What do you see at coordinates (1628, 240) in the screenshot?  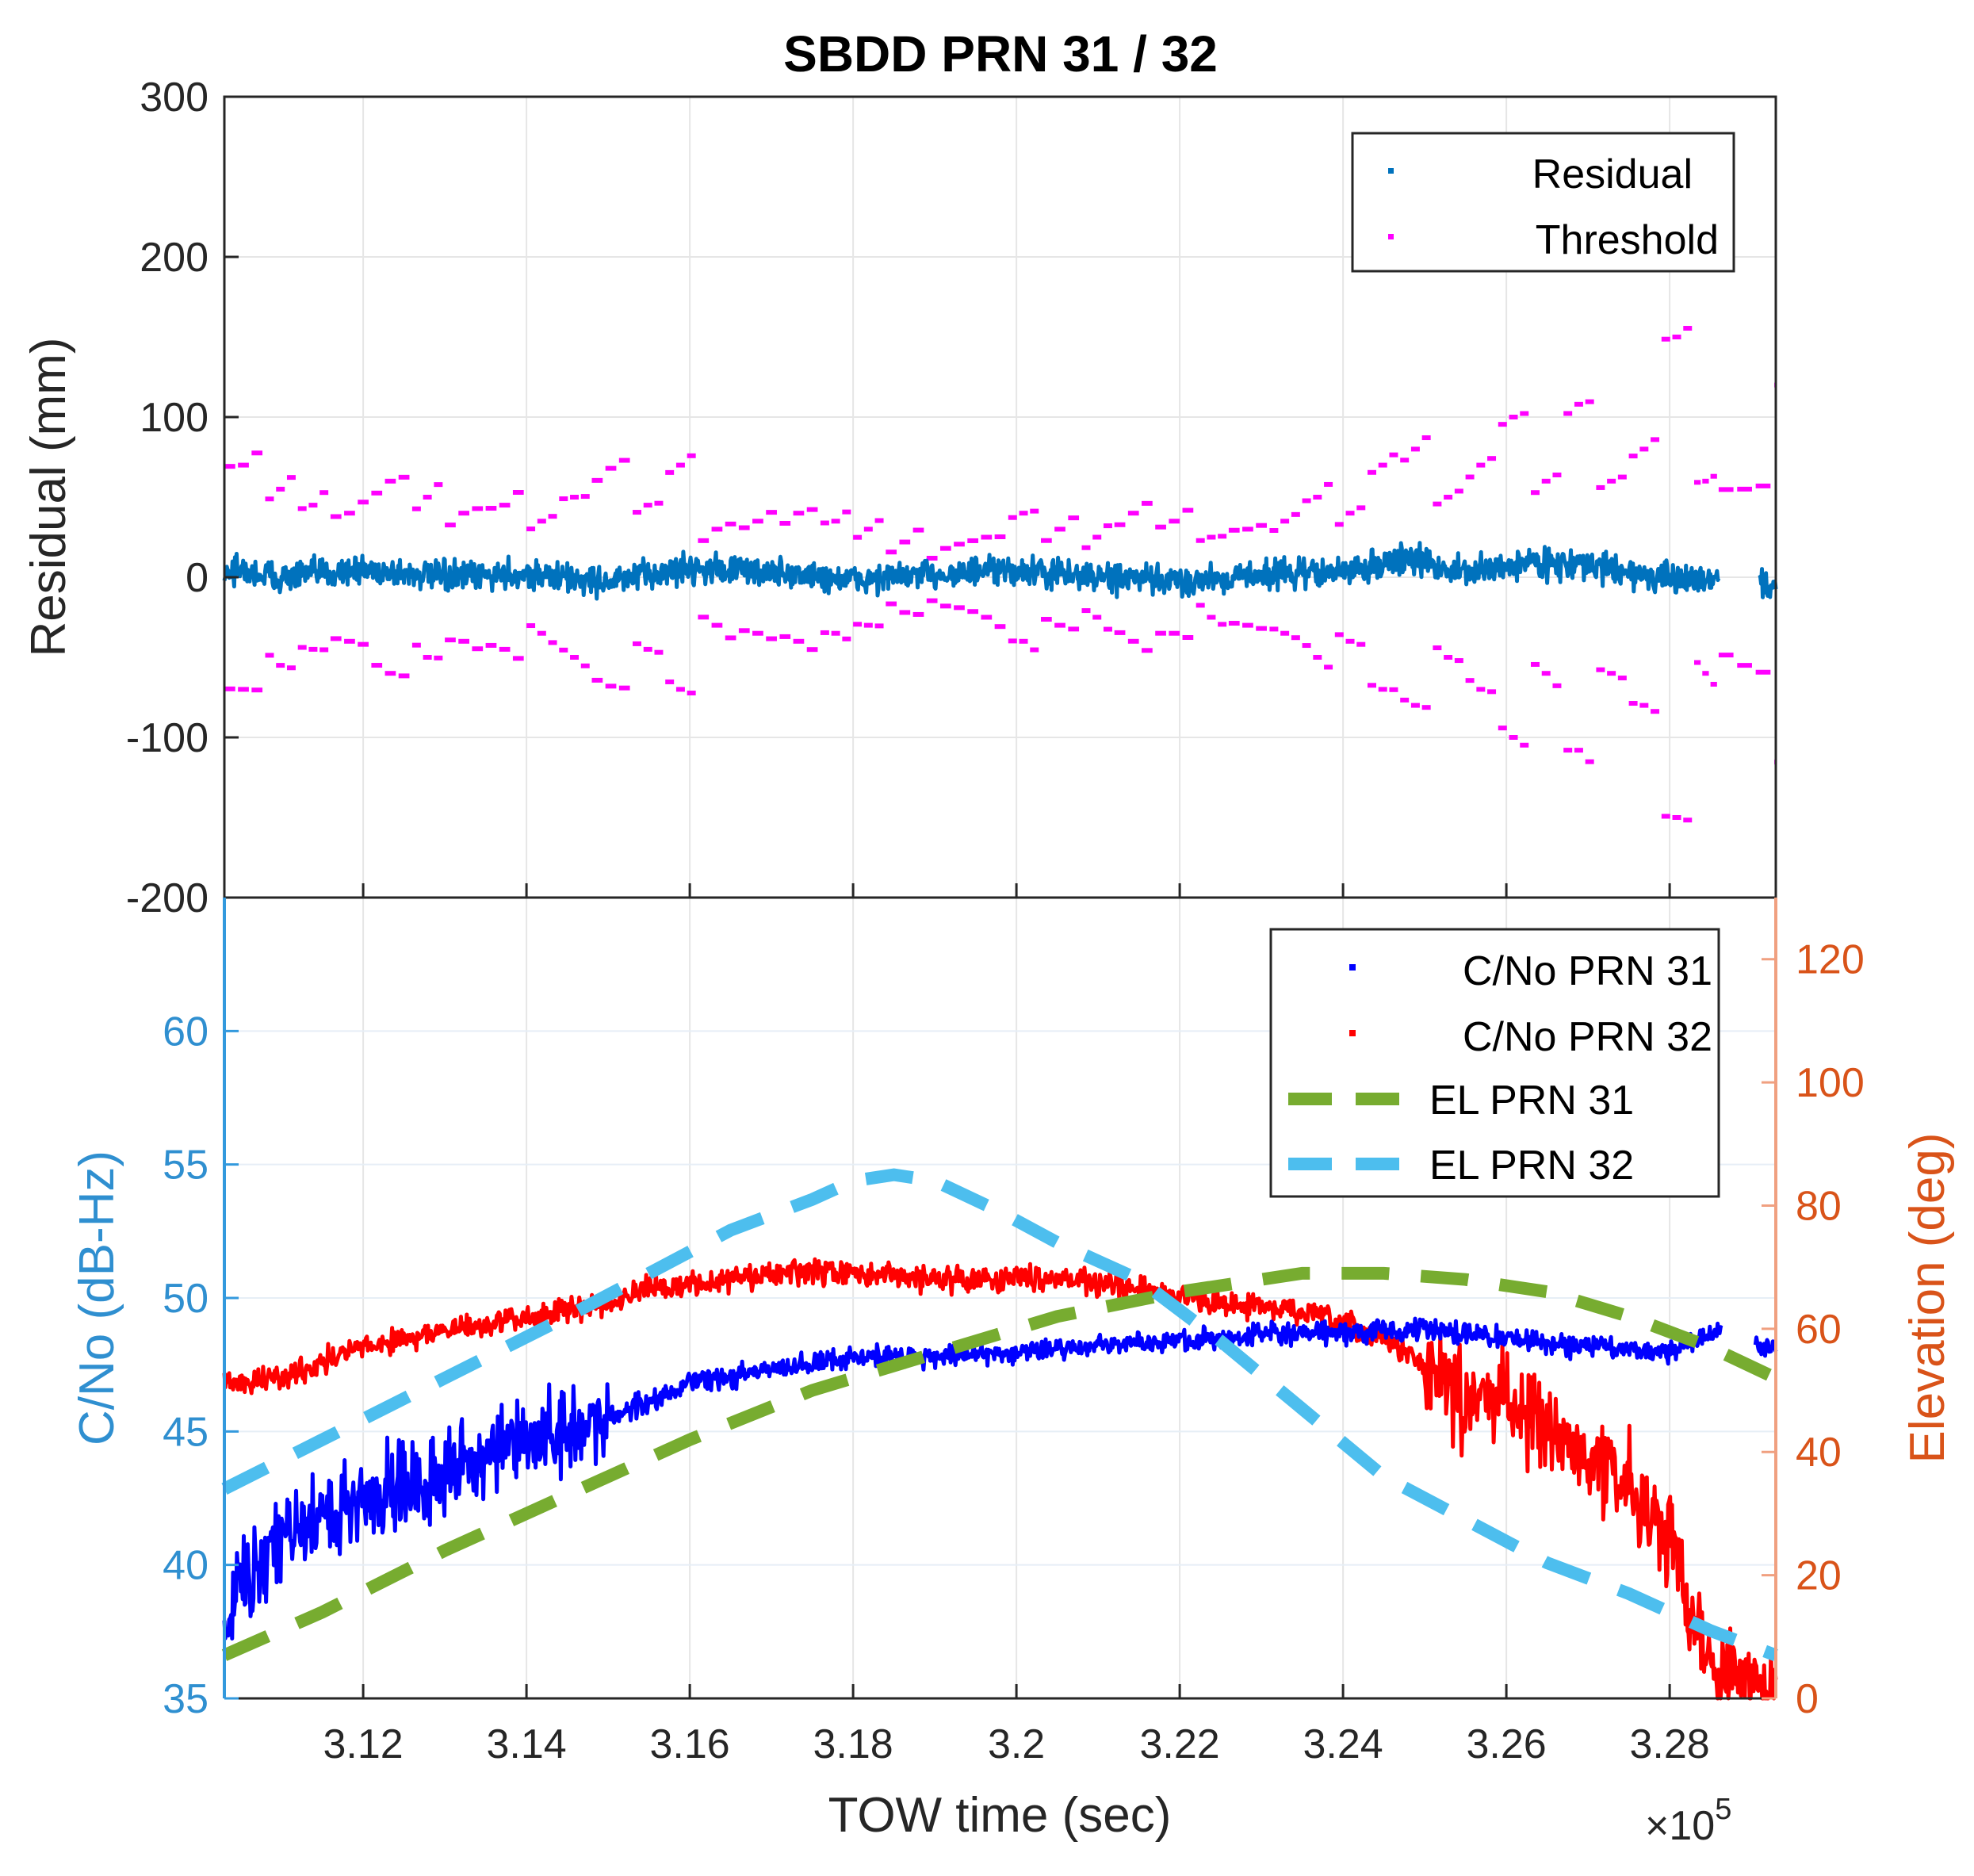 I see `legend-label-threshold: Threshold` at bounding box center [1628, 240].